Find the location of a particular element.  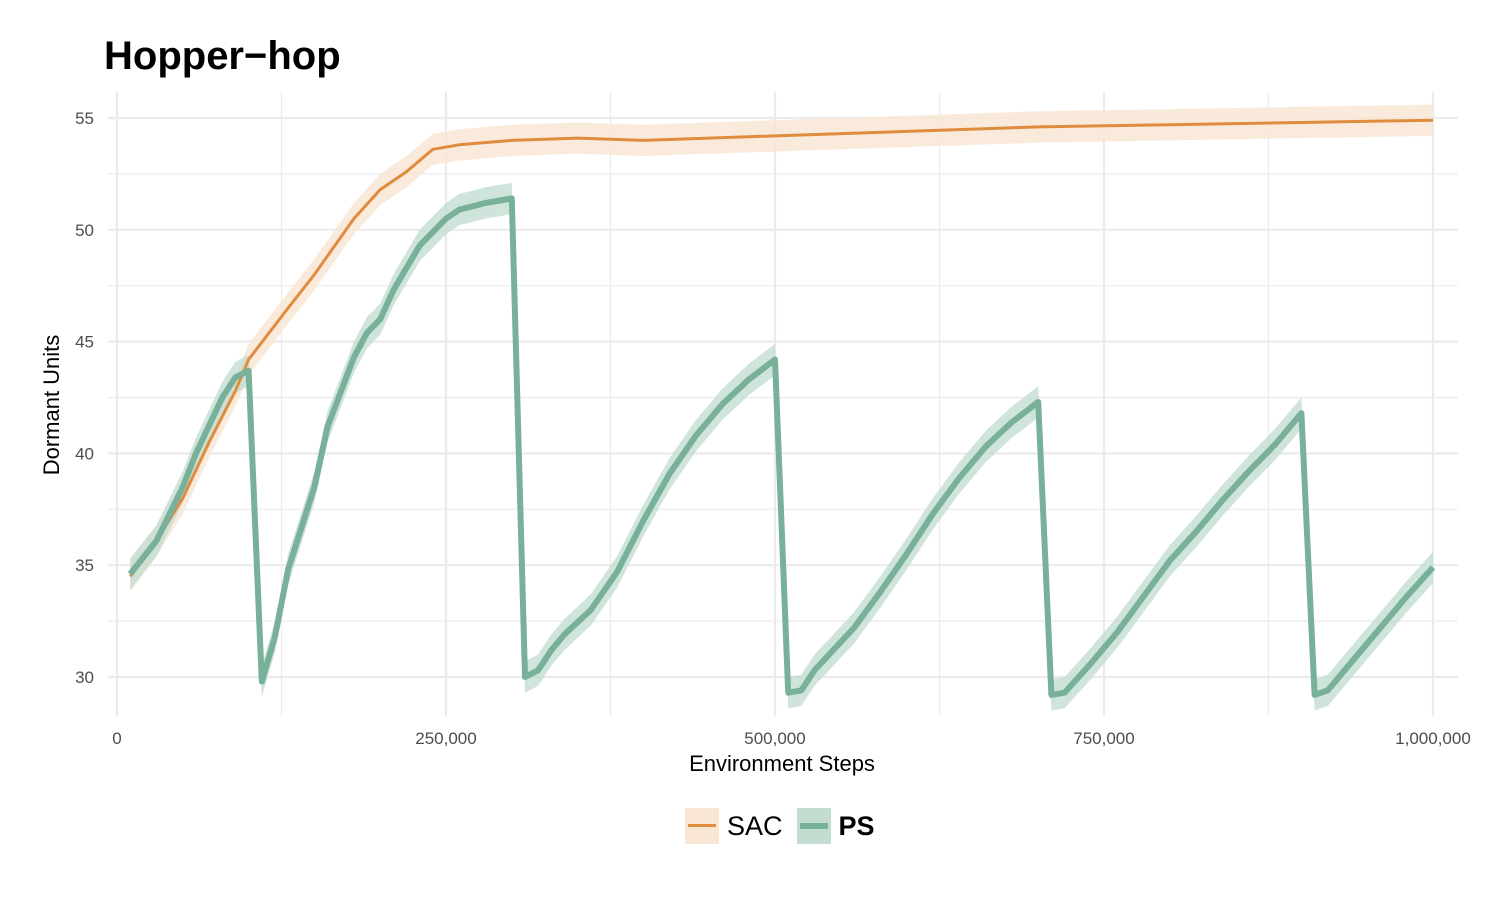

x-tick-label: 1,000,000 is located at coordinates (1433, 738).